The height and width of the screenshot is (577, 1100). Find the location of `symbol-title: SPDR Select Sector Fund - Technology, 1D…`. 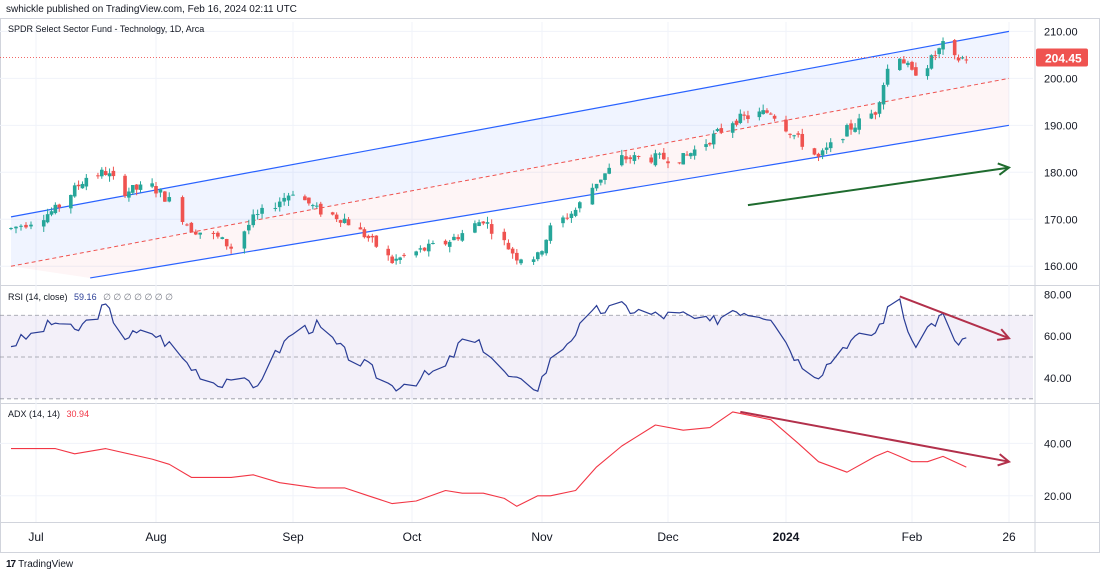

symbol-title: SPDR Select Sector Fund - Technology, 1D… is located at coordinates (106, 29).